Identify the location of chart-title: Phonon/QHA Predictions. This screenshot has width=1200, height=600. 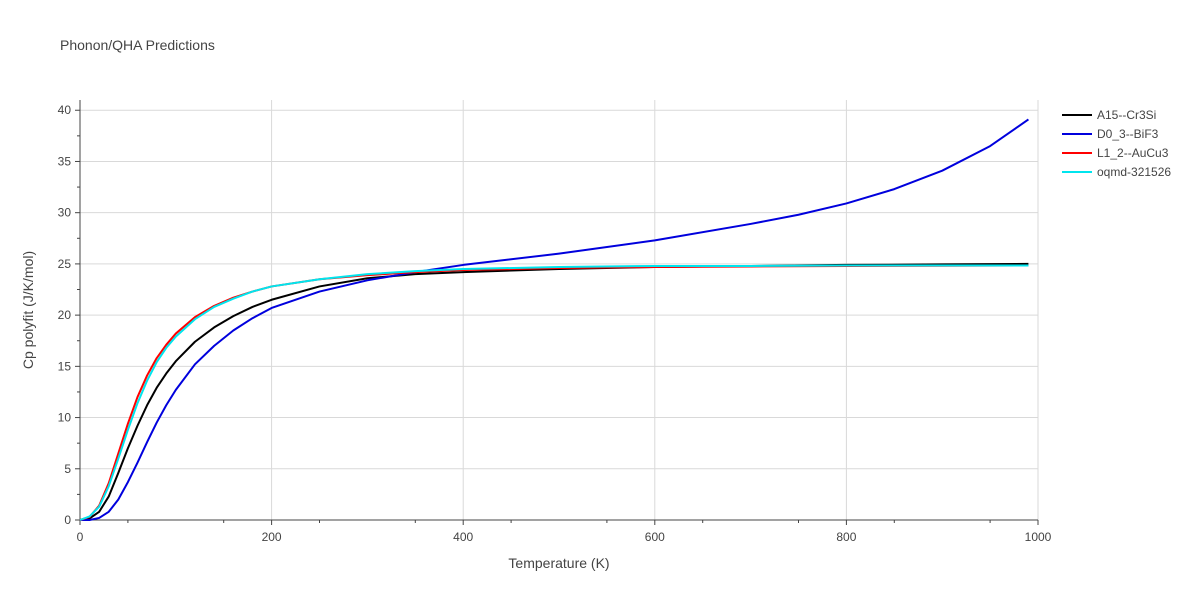
(137, 45).